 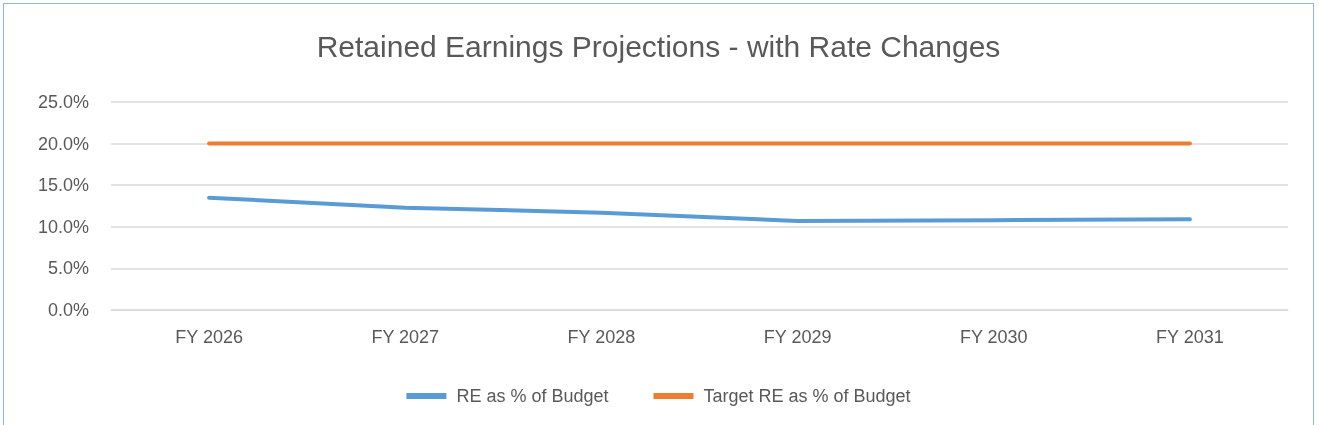 I want to click on y-tick-label: 0.0%, so click(x=68, y=310).